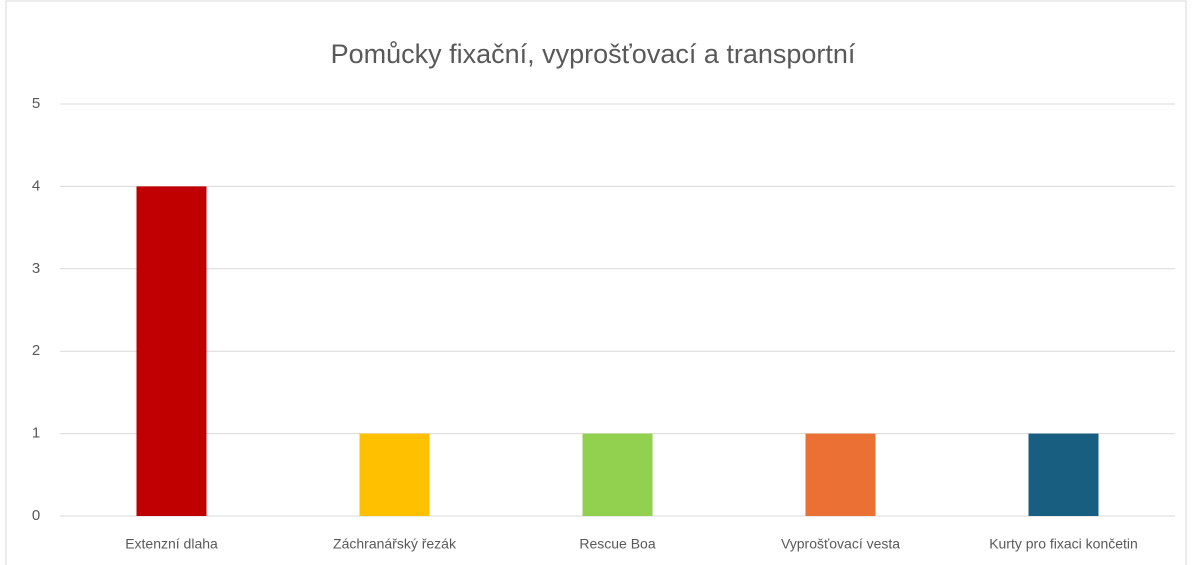 Image resolution: width=1192 pixels, height=565 pixels. What do you see at coordinates (36, 515) in the screenshot?
I see `y-tick-label: 0` at bounding box center [36, 515].